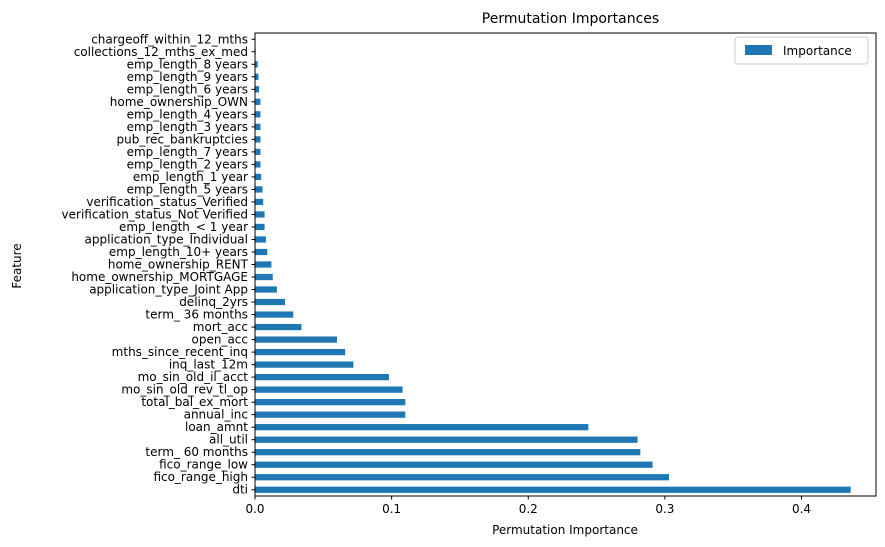 The width and height of the screenshot is (885, 547). I want to click on y-tick-label-24: emp_length_5 years, so click(187, 189).